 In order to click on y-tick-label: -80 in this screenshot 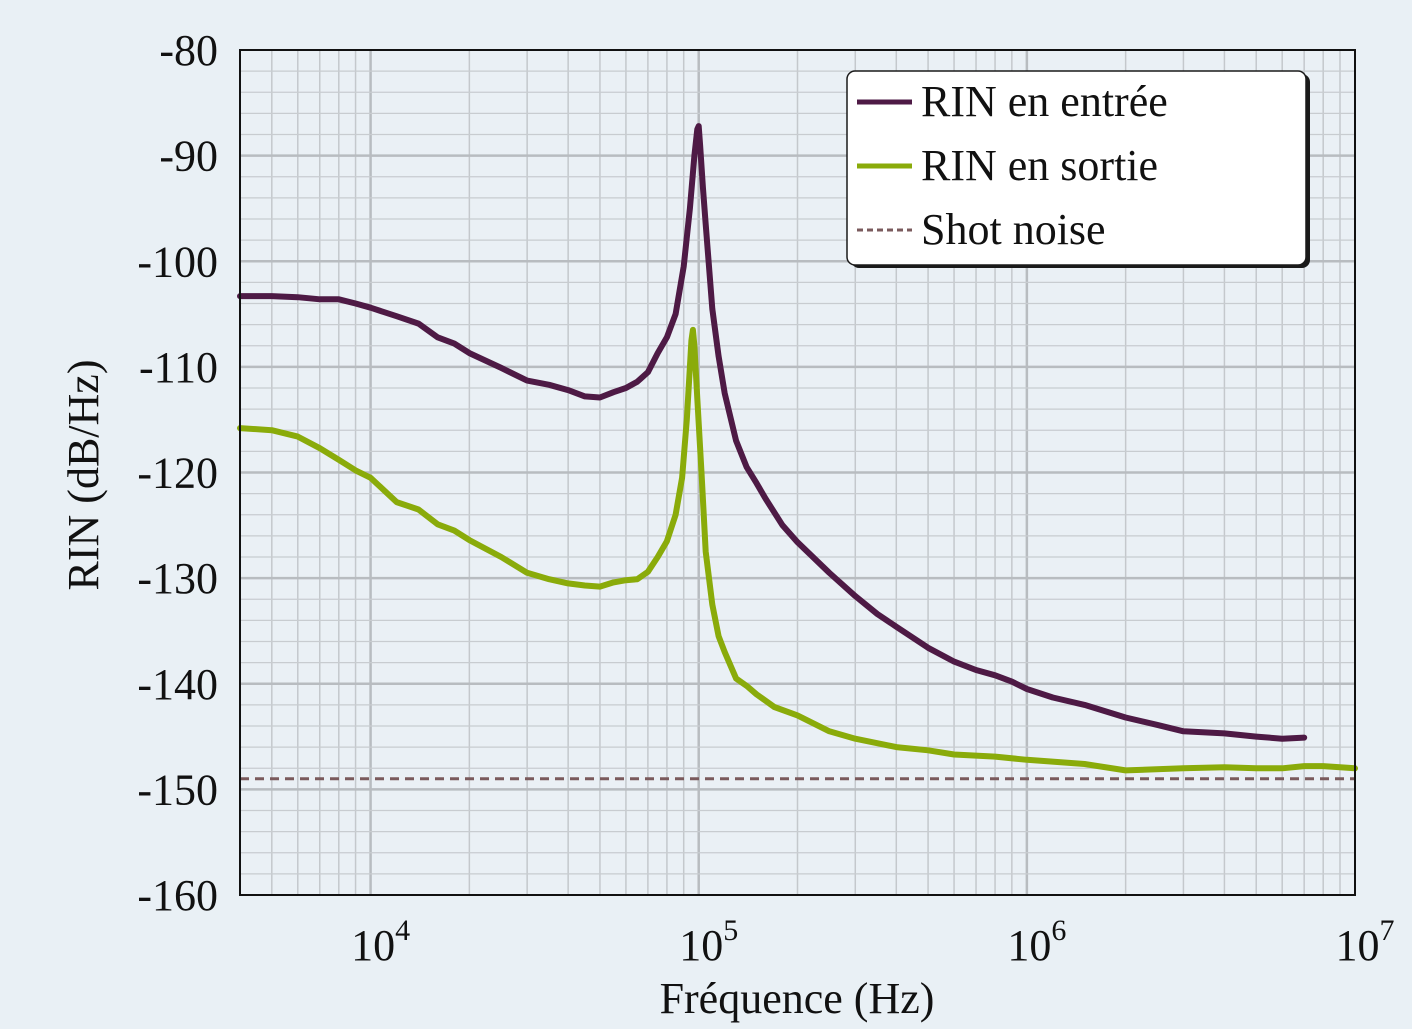, I will do `click(188, 50)`.